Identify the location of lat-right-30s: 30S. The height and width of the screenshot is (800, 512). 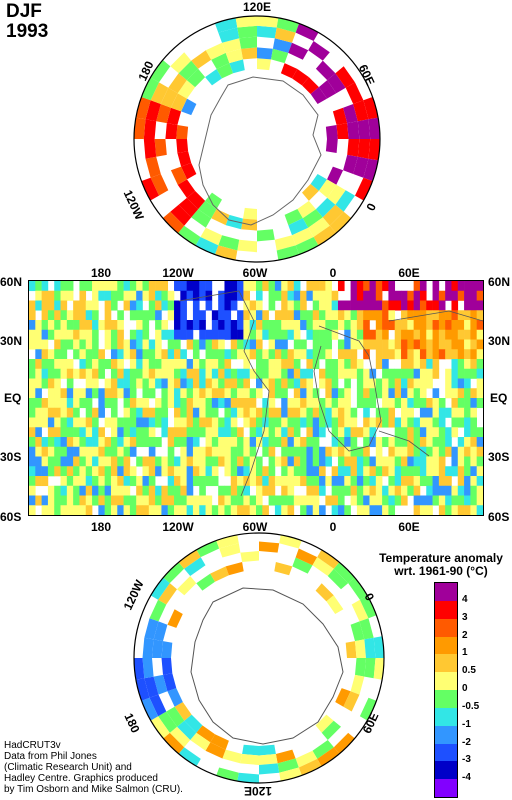
(499, 457).